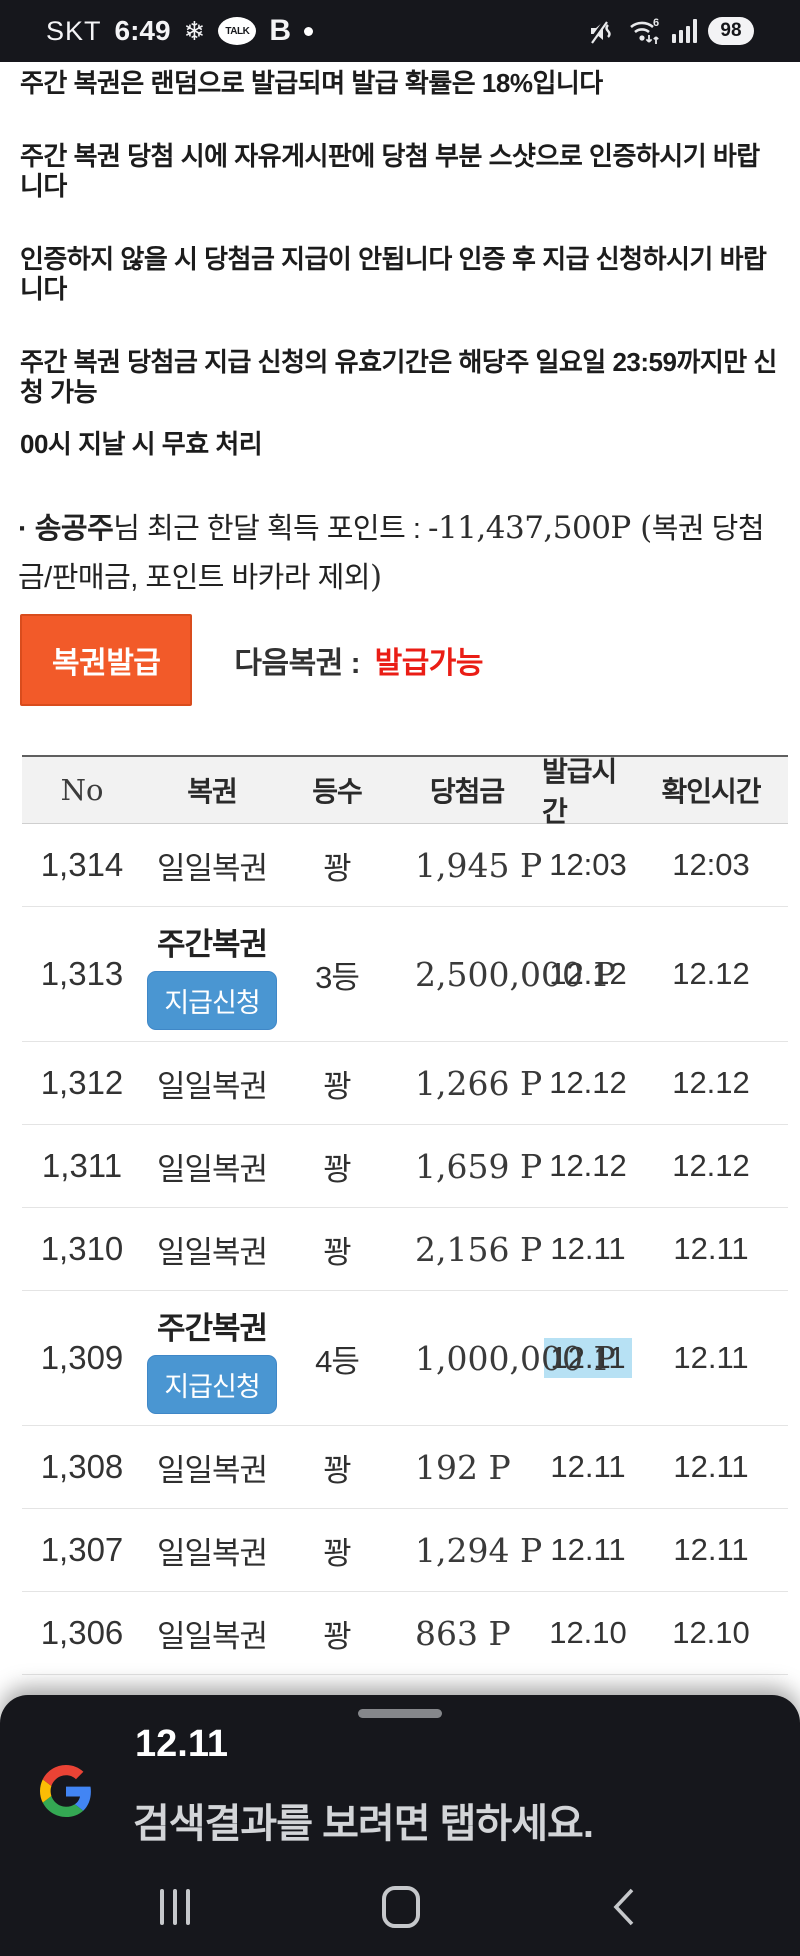 The height and width of the screenshot is (1956, 800). Describe the element at coordinates (644, 30) in the screenshot. I see `wifi6-icon: 6` at that location.